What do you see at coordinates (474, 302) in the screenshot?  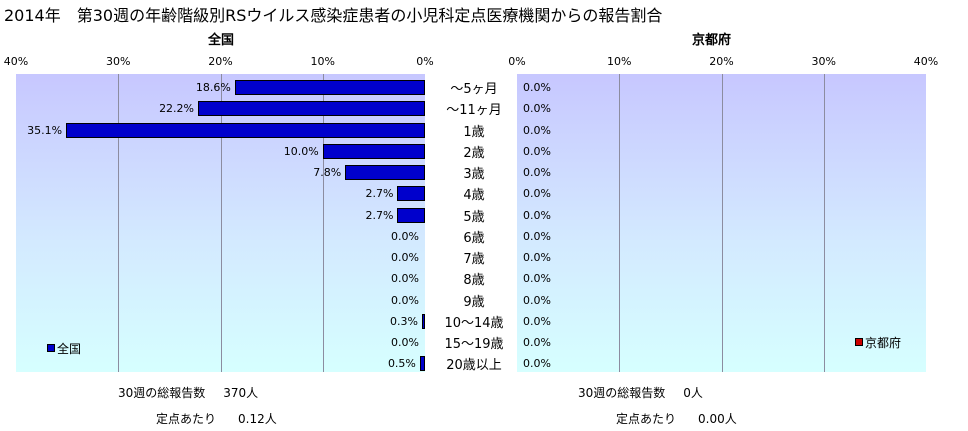 I see `category-label: 9歳` at bounding box center [474, 302].